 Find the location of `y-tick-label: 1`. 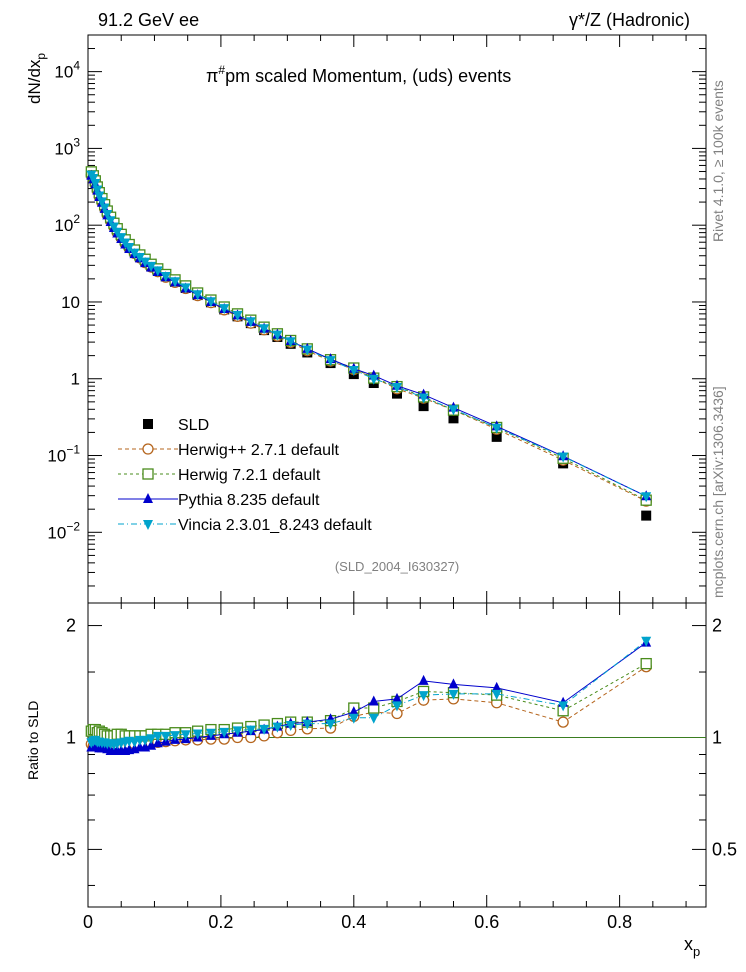

y-tick-label: 1 is located at coordinates (75, 379).